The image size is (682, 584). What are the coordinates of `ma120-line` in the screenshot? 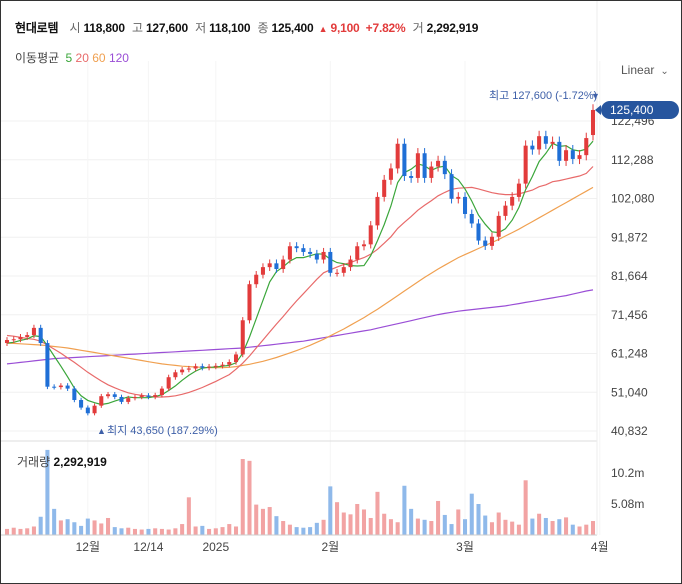 It's located at (300, 327).